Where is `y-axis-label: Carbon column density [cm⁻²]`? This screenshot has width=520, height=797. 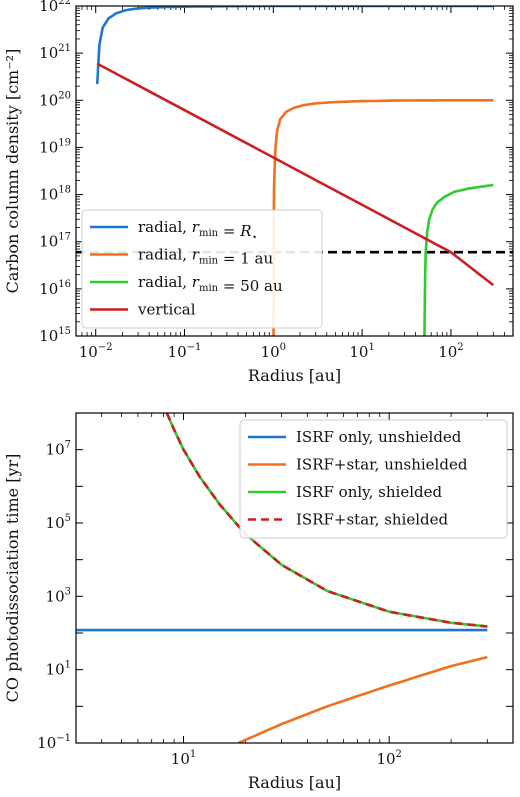
y-axis-label: Carbon column density [cm⁻²] is located at coordinates (12, 171).